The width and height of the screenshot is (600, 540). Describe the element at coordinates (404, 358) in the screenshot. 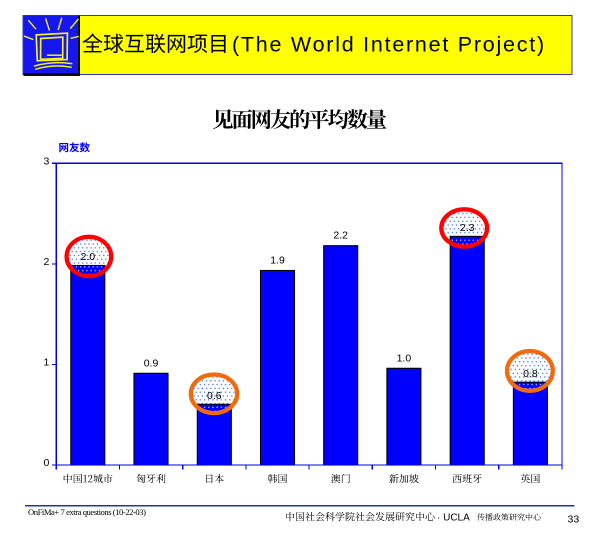

I see `svg-text: 1.0` at that location.